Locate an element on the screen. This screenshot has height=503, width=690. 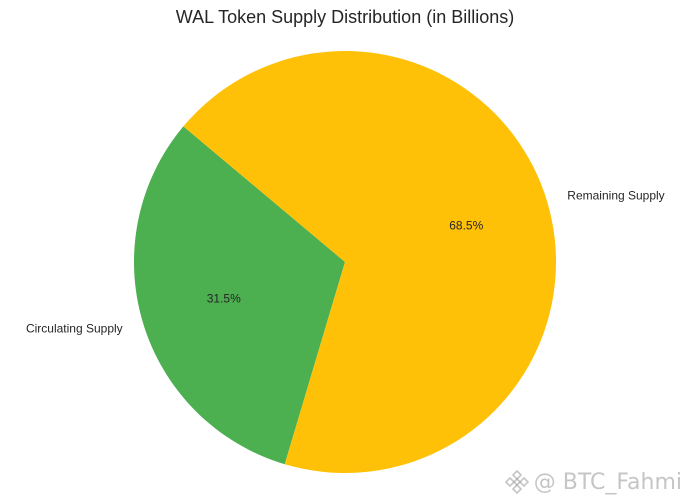
watermark: @ BTC_Fahmi is located at coordinates (593, 482).